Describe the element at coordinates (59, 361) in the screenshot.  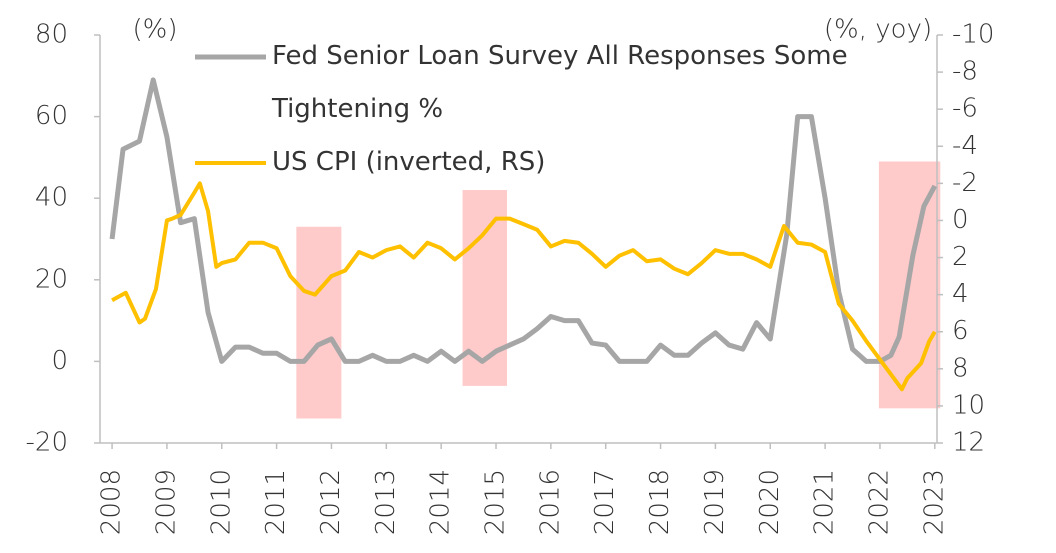
I see `y-tick-label: 0` at that location.